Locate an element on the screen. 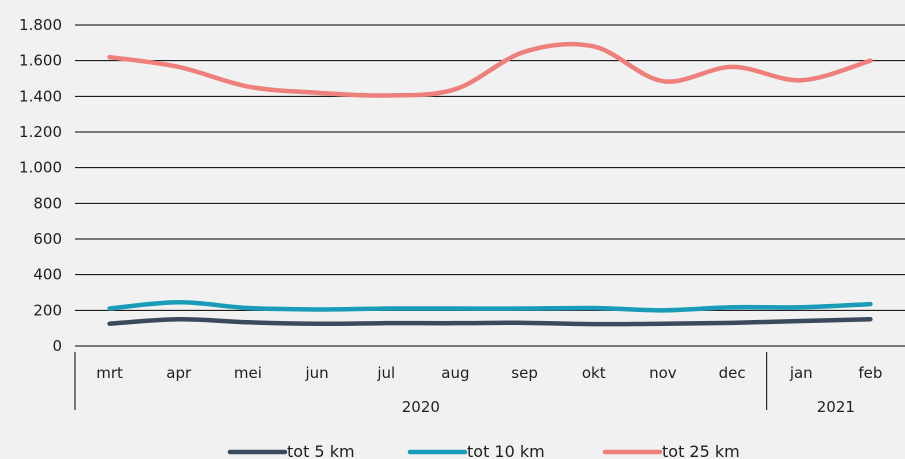 The image size is (905, 459). x-tick-label: jul is located at coordinates (385, 373).